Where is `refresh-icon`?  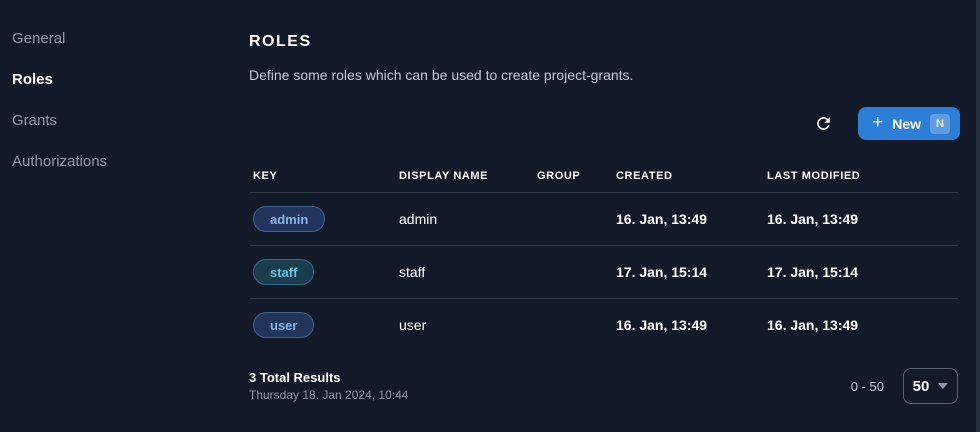
refresh-icon is located at coordinates (823, 123).